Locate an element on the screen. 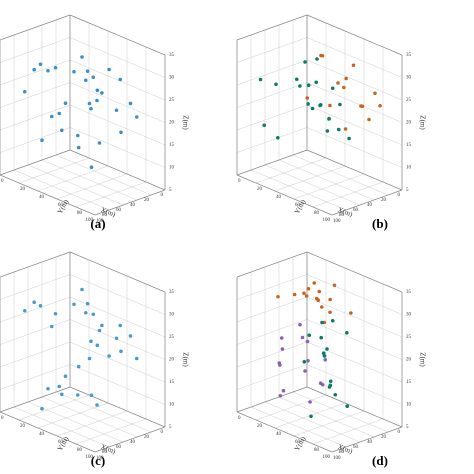  y-tick-label: 80 is located at coordinates (317, 213).